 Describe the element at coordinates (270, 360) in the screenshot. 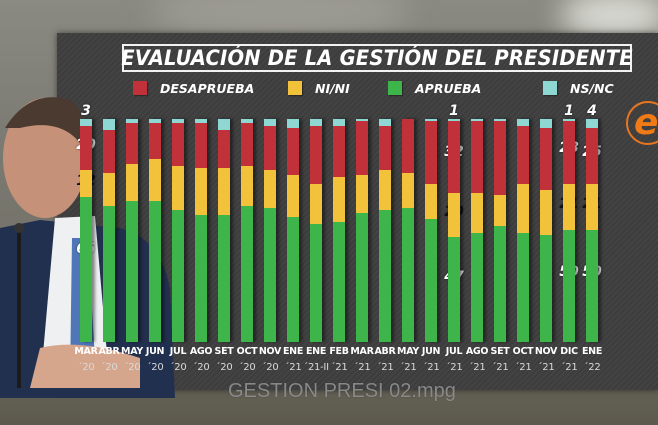

I see `x-axis-label: NOV ´20` at that location.